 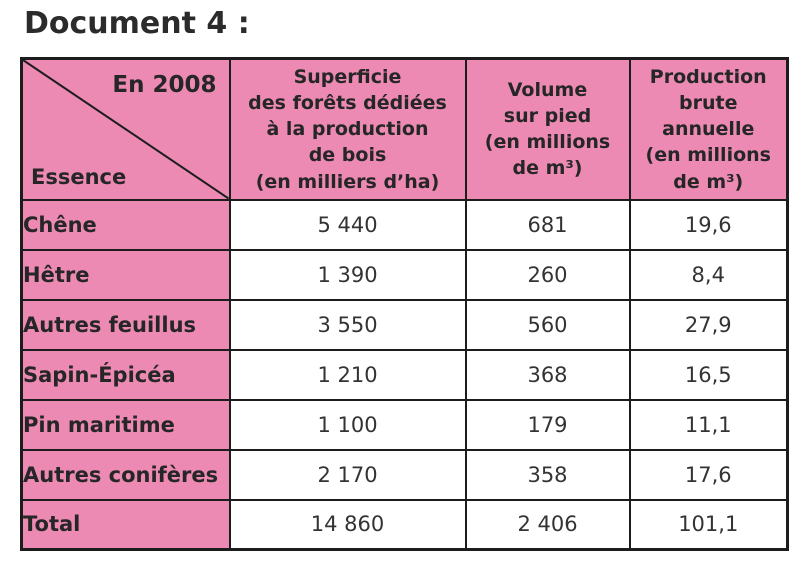 I want to click on cell-volume: 368, so click(x=547, y=374).